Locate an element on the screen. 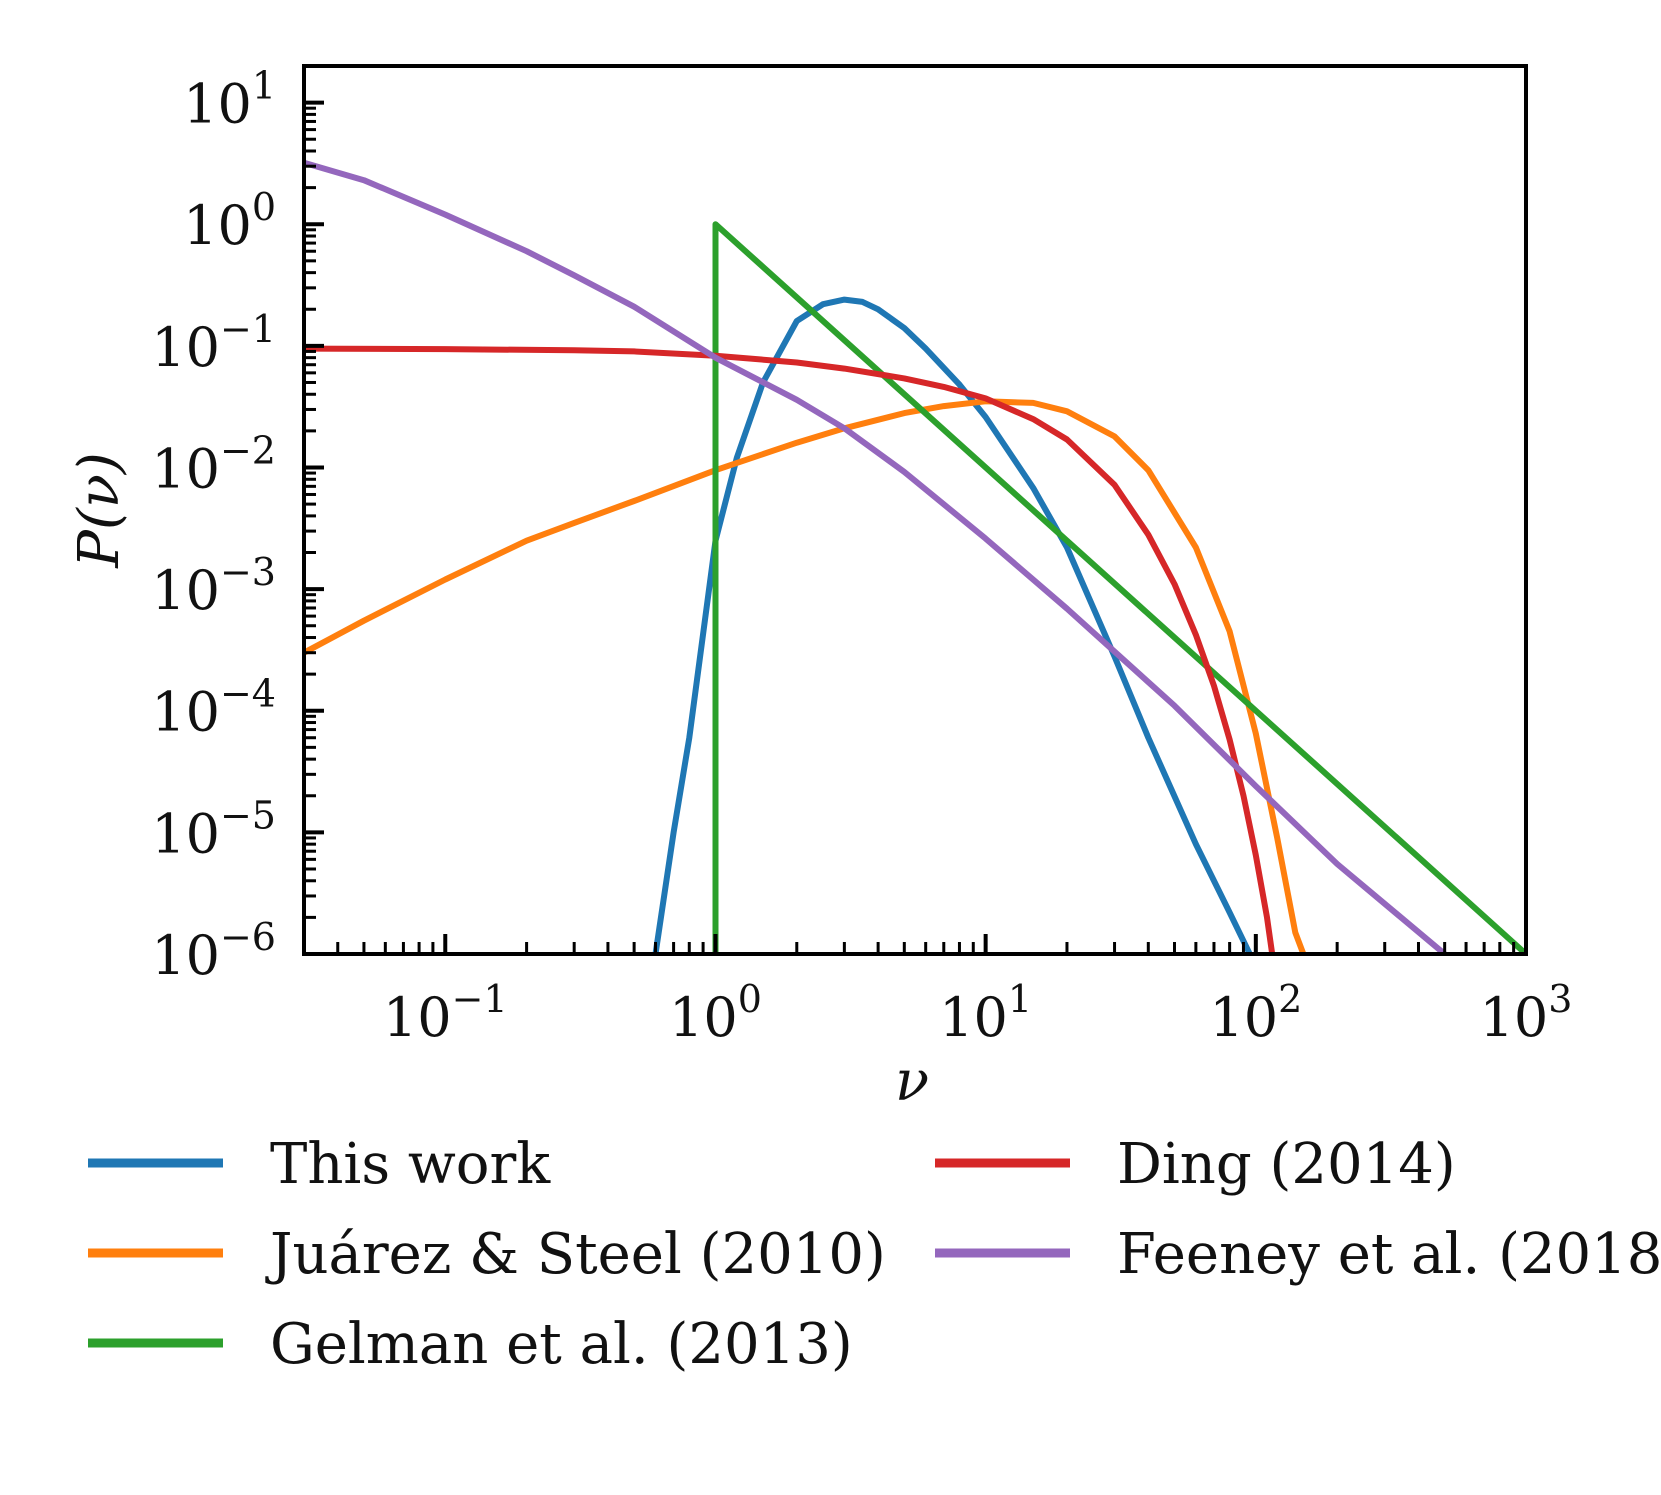 The image size is (1661, 1495). y-tick-label: 10¹ is located at coordinates (229, 100).